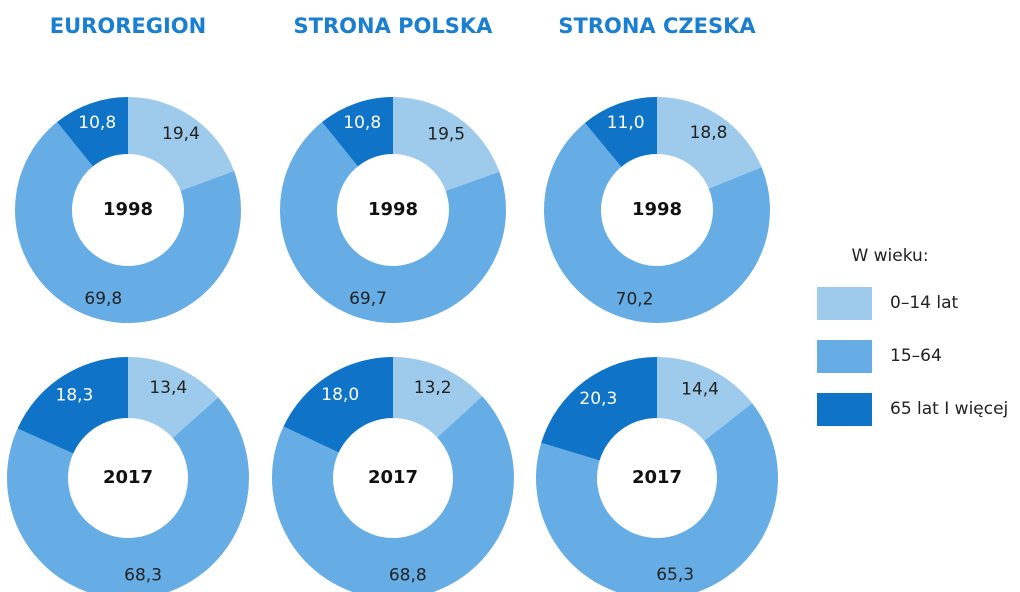  What do you see at coordinates (128, 26) in the screenshot?
I see `column-title: EUROREGION` at bounding box center [128, 26].